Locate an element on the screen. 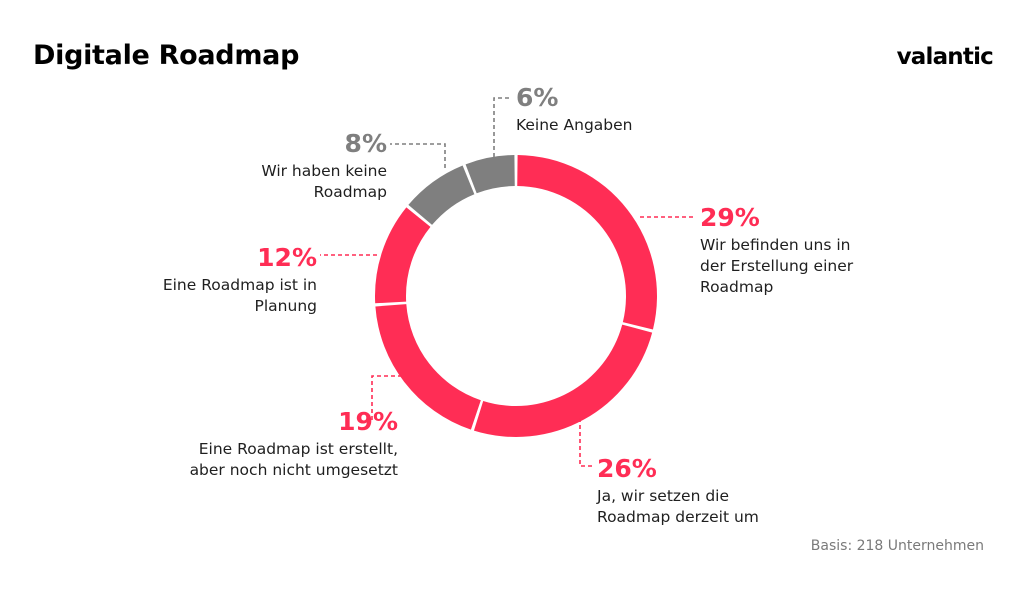 The width and height of the screenshot is (1024, 603). slice-label-description: Eine Roadmap ist in is located at coordinates (240, 285).